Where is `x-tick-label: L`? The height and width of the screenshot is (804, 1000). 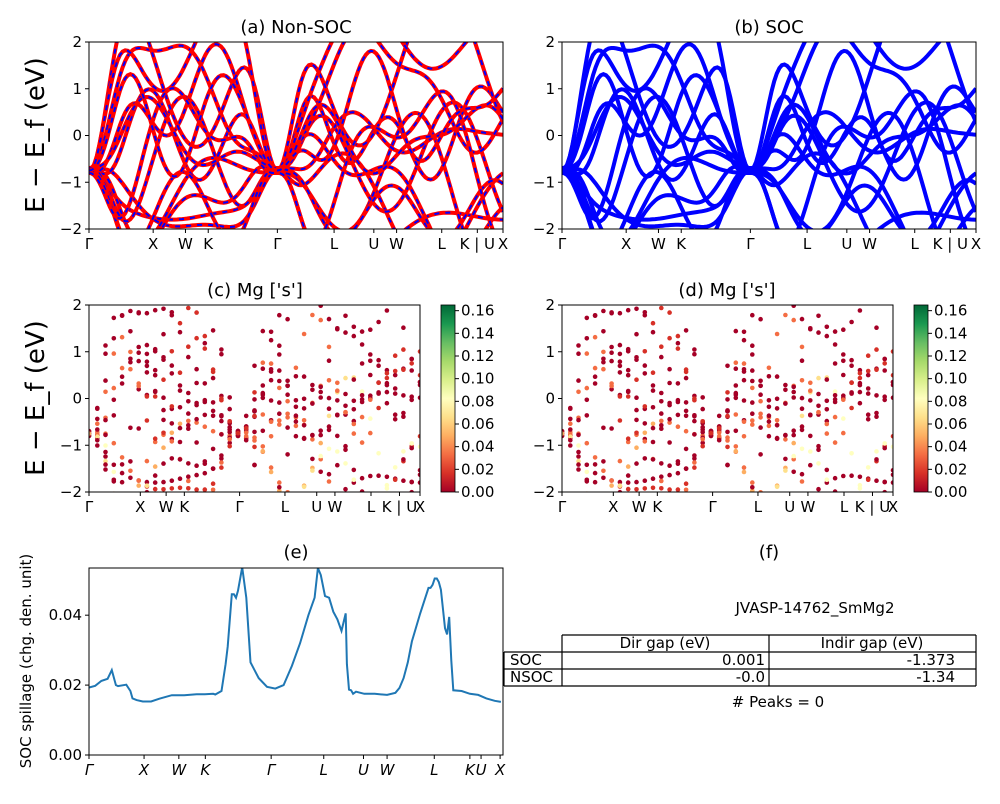
x-tick-label: L is located at coordinates (442, 244).